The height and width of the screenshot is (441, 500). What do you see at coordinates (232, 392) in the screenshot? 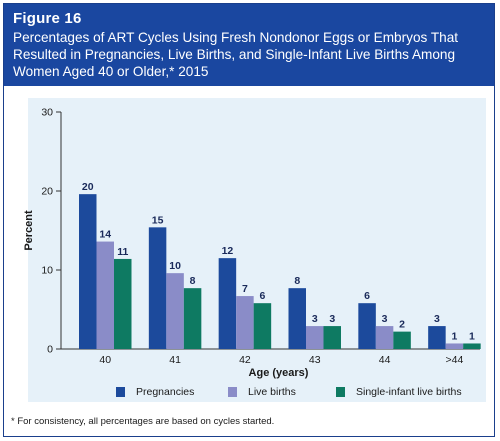
I see `legend-swatch-live-births` at bounding box center [232, 392].